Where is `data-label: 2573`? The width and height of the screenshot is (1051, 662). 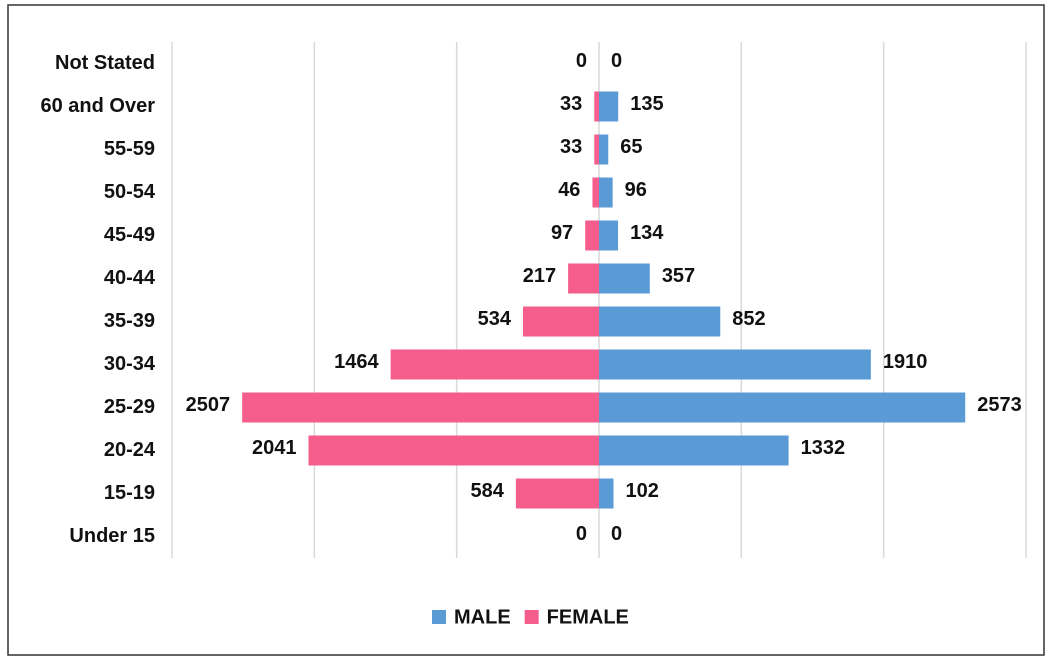
data-label: 2573 is located at coordinates (999, 405).